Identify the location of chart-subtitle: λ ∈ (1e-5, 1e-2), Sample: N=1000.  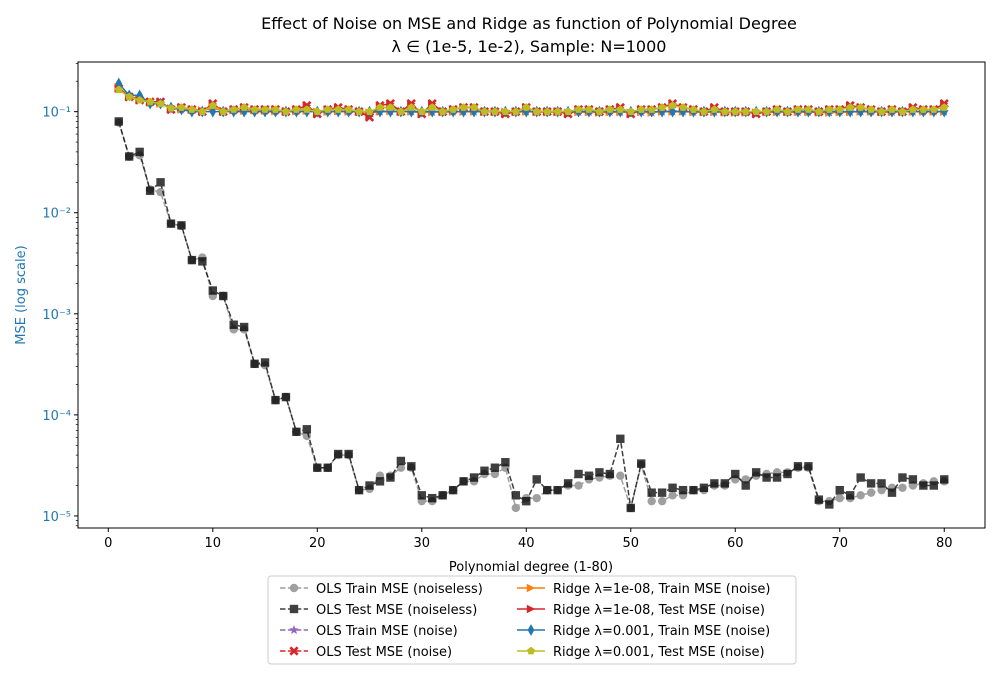
(529, 46).